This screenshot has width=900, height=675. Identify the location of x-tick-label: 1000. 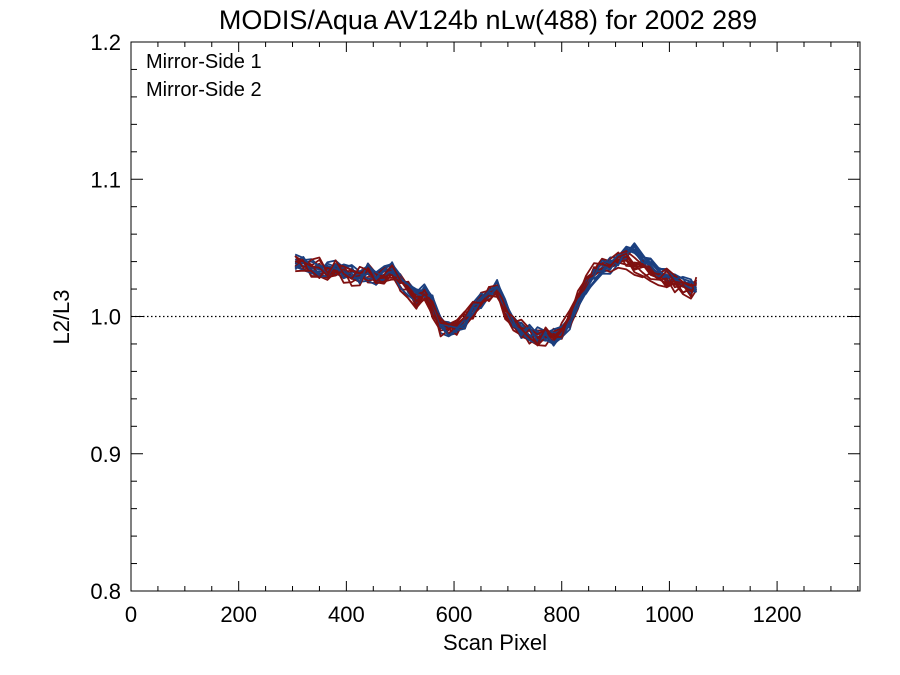
(669, 614).